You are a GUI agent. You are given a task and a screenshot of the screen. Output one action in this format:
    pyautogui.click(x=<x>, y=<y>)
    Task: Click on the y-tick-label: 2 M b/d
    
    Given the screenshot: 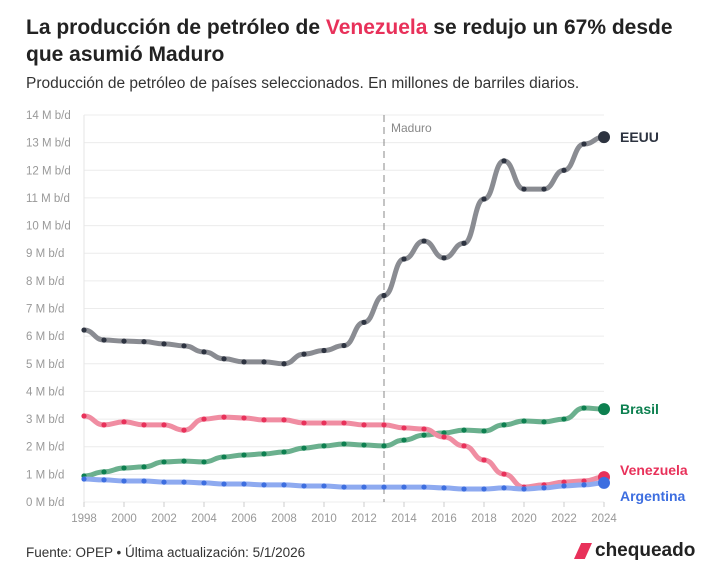 What is the action you would take?
    pyautogui.click(x=45, y=448)
    